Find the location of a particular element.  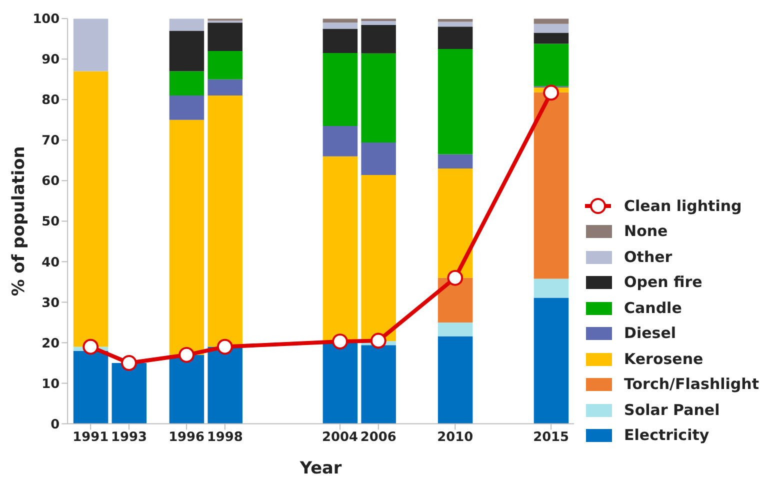

x-tick-label: 1993 is located at coordinates (129, 437).